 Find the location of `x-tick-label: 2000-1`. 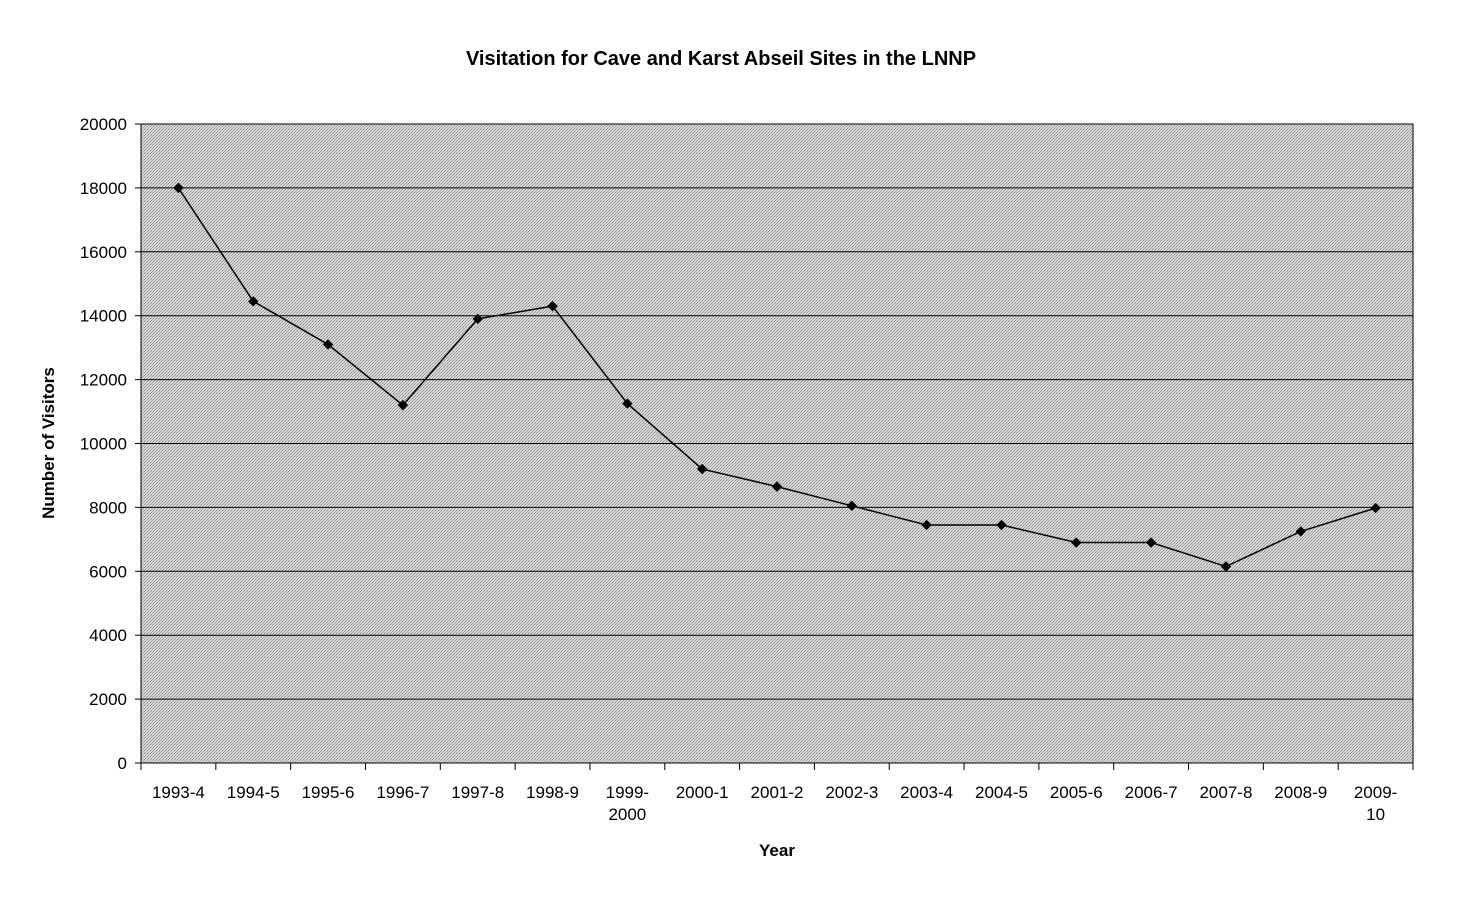

x-tick-label: 2000-1 is located at coordinates (702, 792).